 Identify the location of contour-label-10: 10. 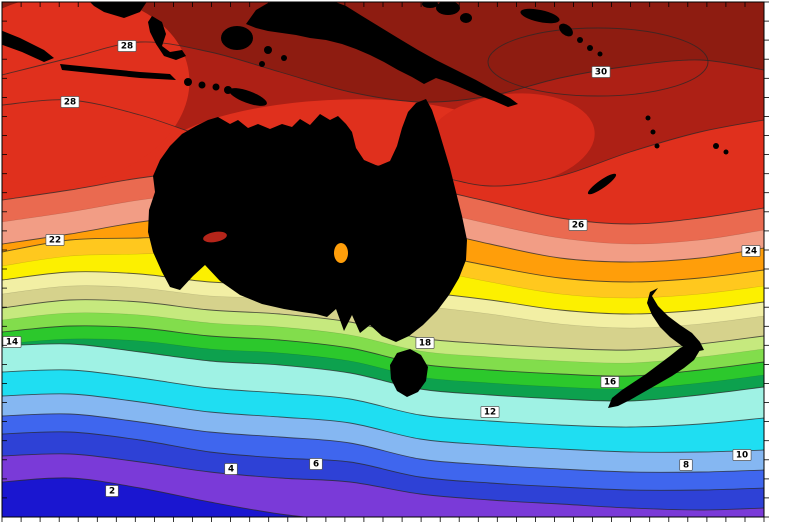
(742, 455).